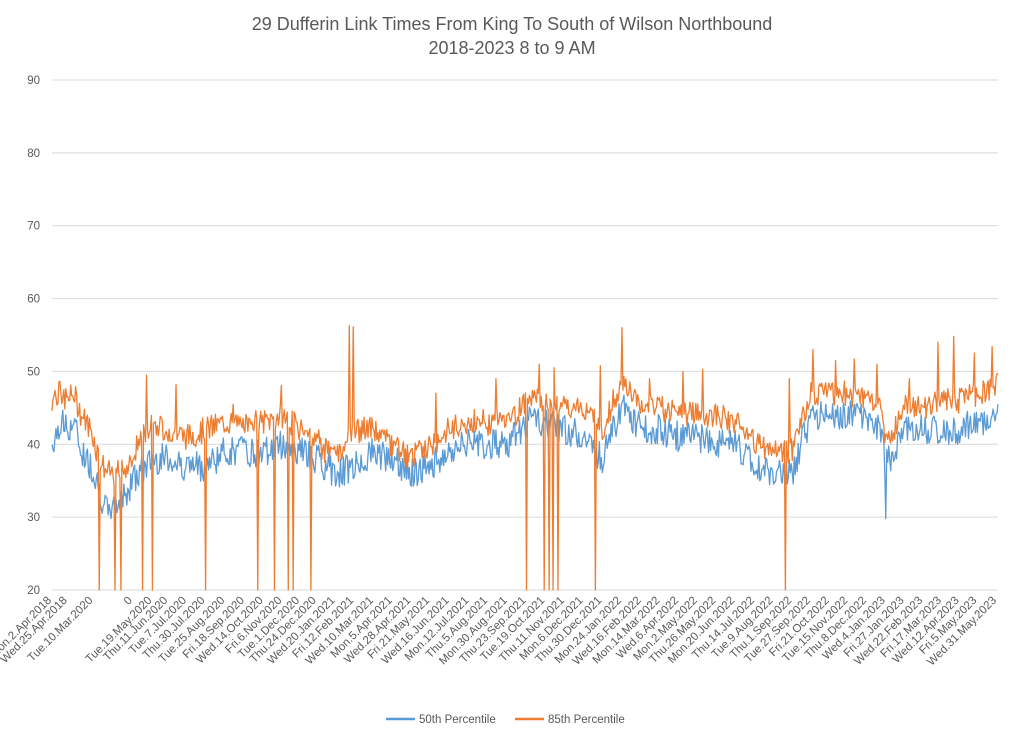 The height and width of the screenshot is (740, 1024). What do you see at coordinates (586, 720) in the screenshot?
I see `legend-label: 85th Percentile` at bounding box center [586, 720].